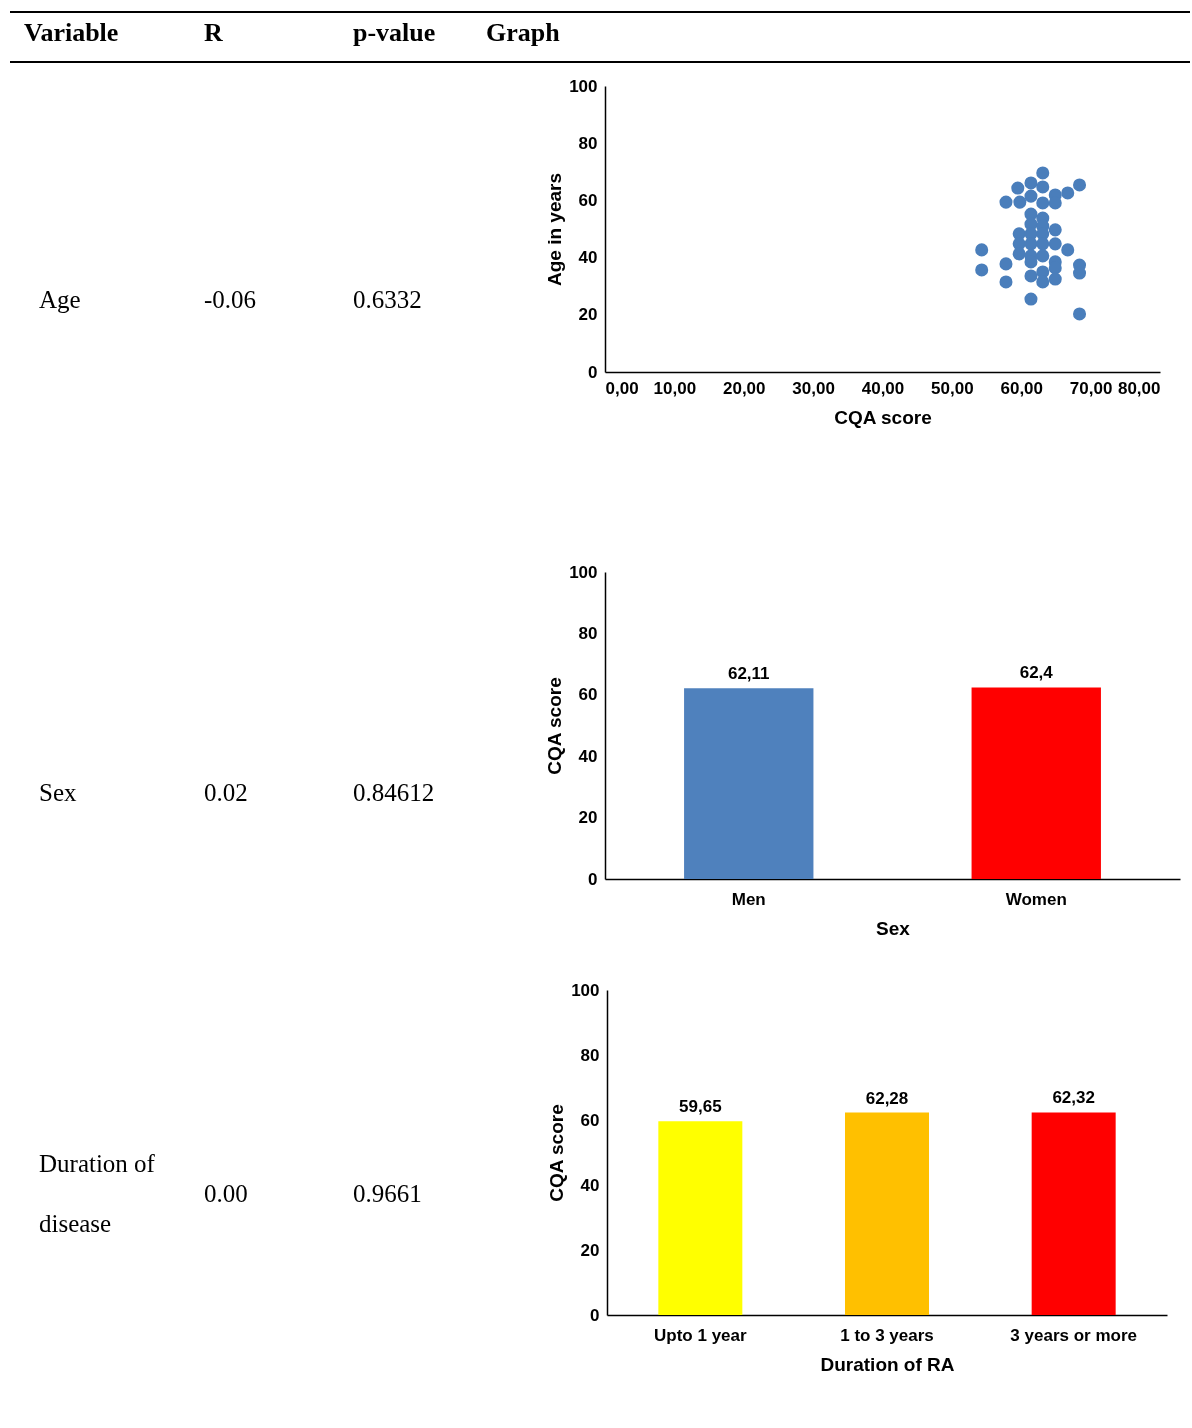  Describe the element at coordinates (675, 388) in the screenshot. I see `x-tick-label: 10,00` at that location.